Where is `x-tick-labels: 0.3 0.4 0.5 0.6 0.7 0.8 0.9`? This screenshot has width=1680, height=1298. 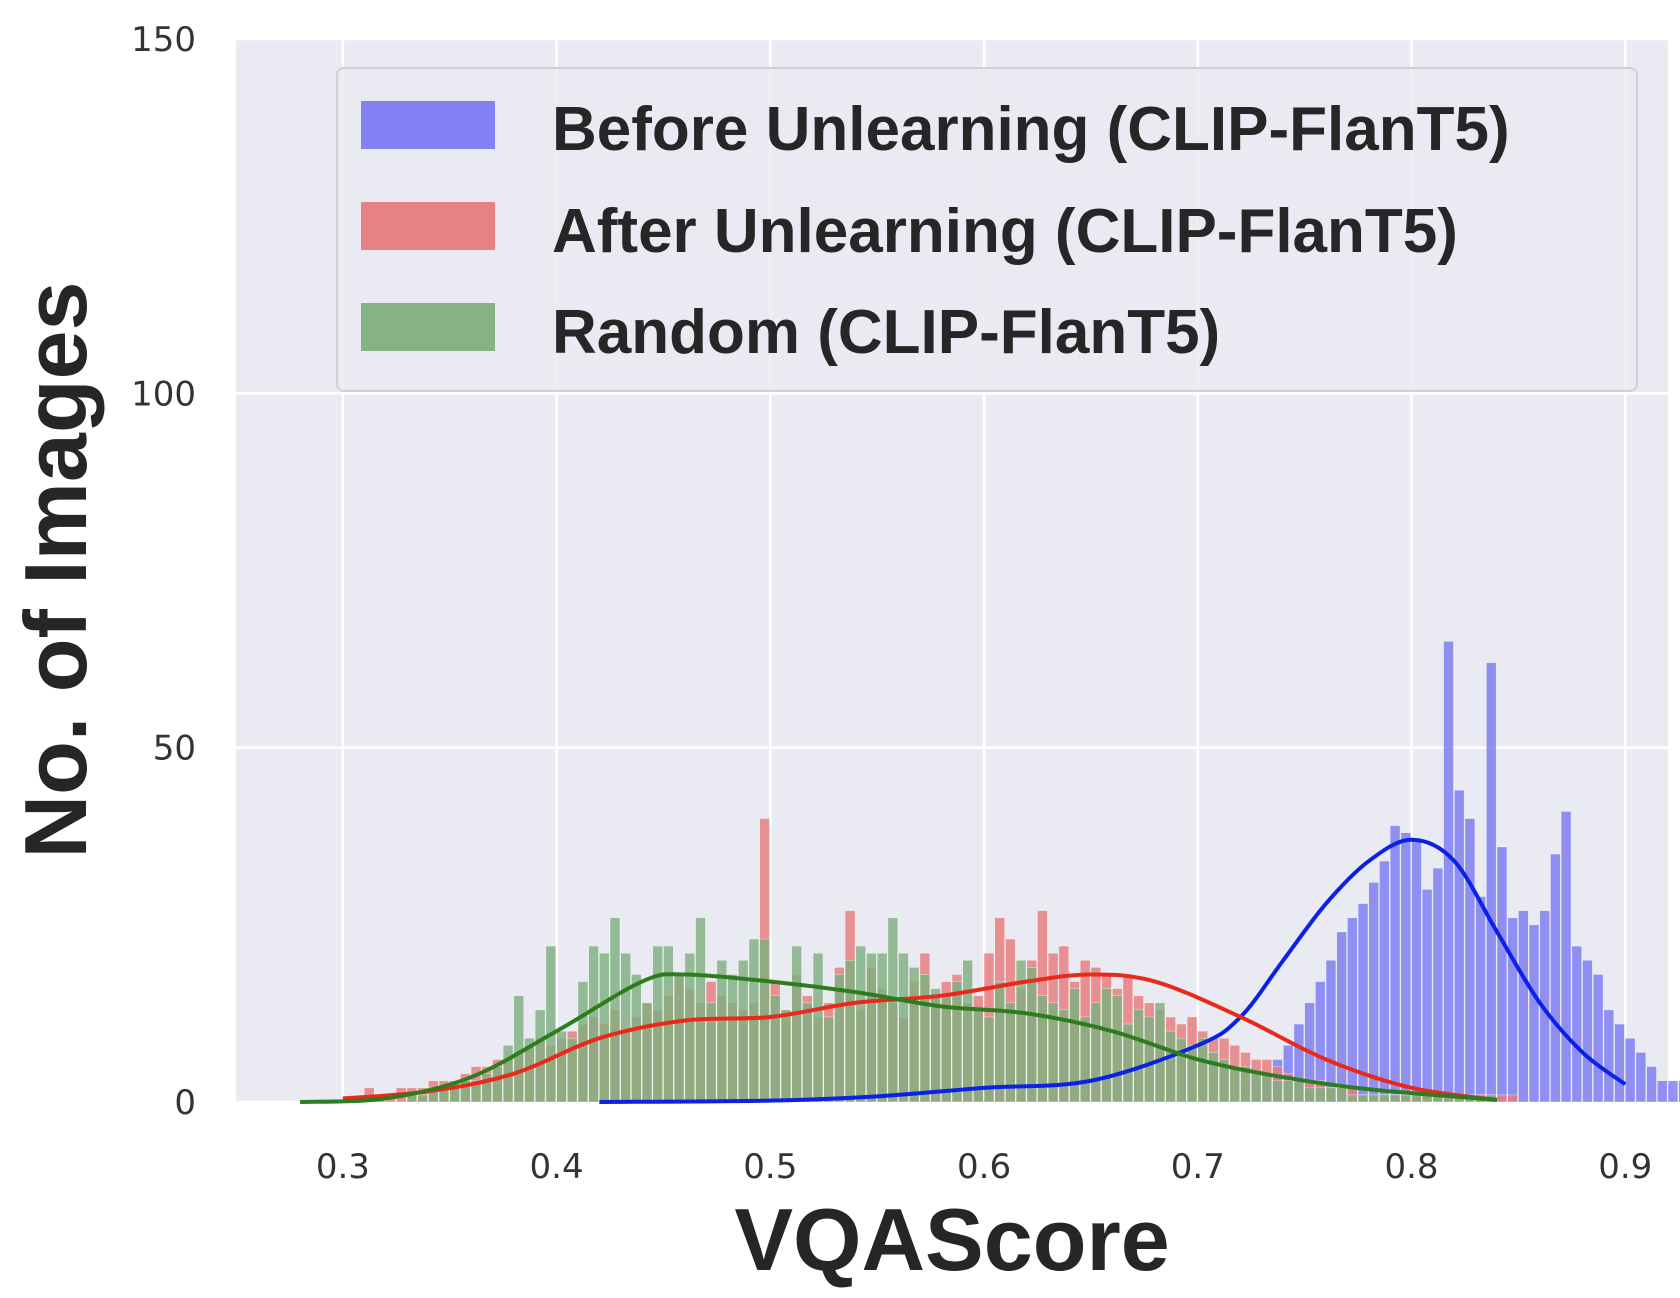 x-tick-labels: 0.3 0.4 0.5 0.6 0.7 0.8 0.9 is located at coordinates (984, 1167).